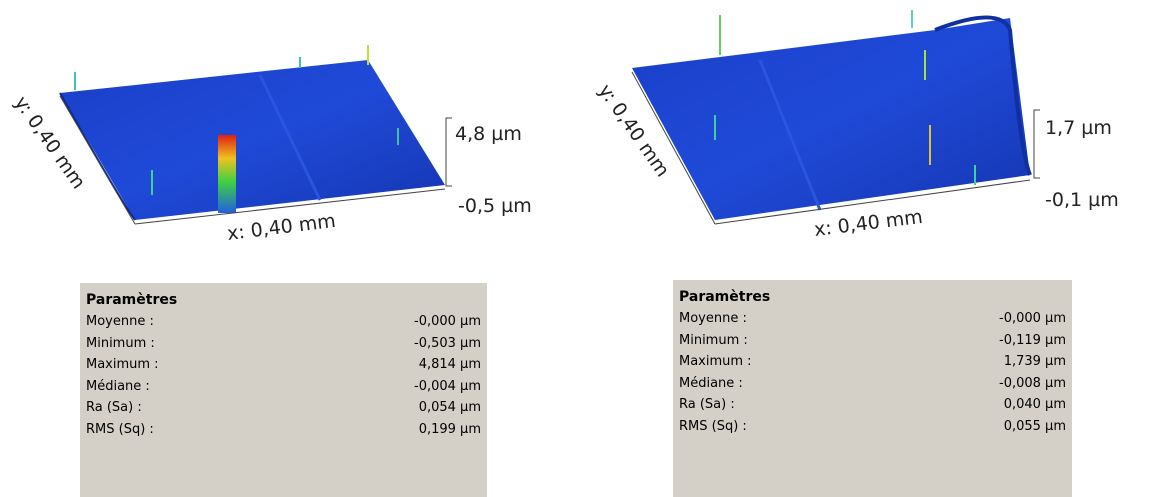 The image size is (1157, 497). I want to click on table-row: RMS (Sq) : 0,199 µm, so click(283, 430).